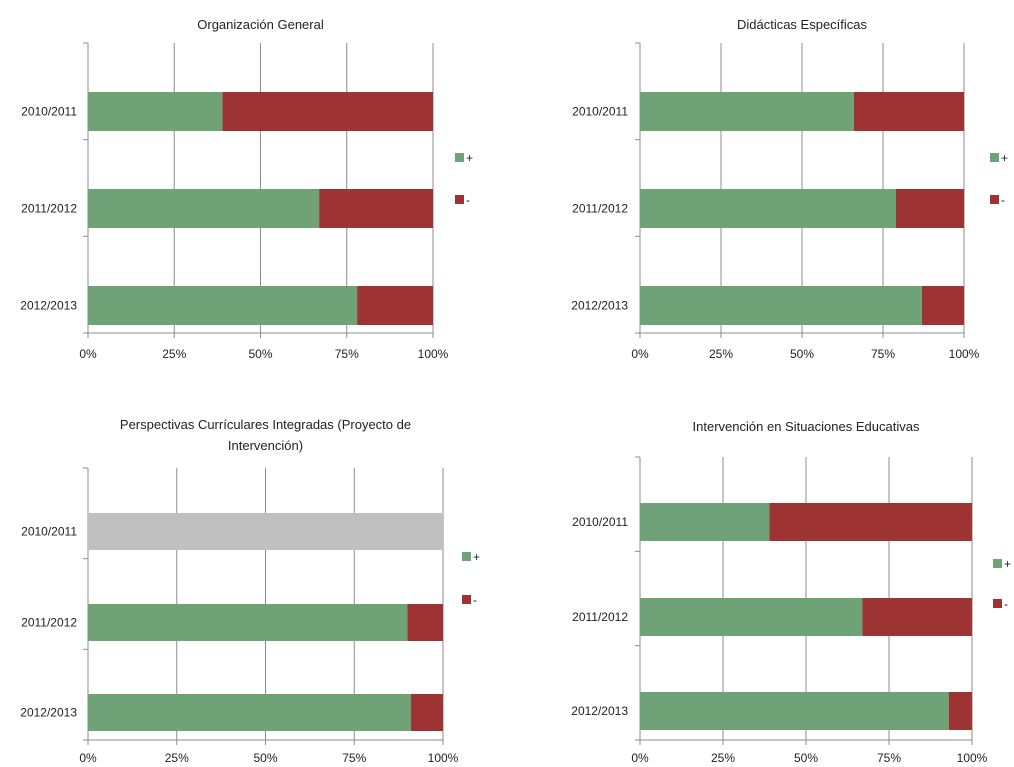 The height and width of the screenshot is (767, 1014). Describe the element at coordinates (265, 445) in the screenshot. I see `chart-title: Intervención)` at that location.